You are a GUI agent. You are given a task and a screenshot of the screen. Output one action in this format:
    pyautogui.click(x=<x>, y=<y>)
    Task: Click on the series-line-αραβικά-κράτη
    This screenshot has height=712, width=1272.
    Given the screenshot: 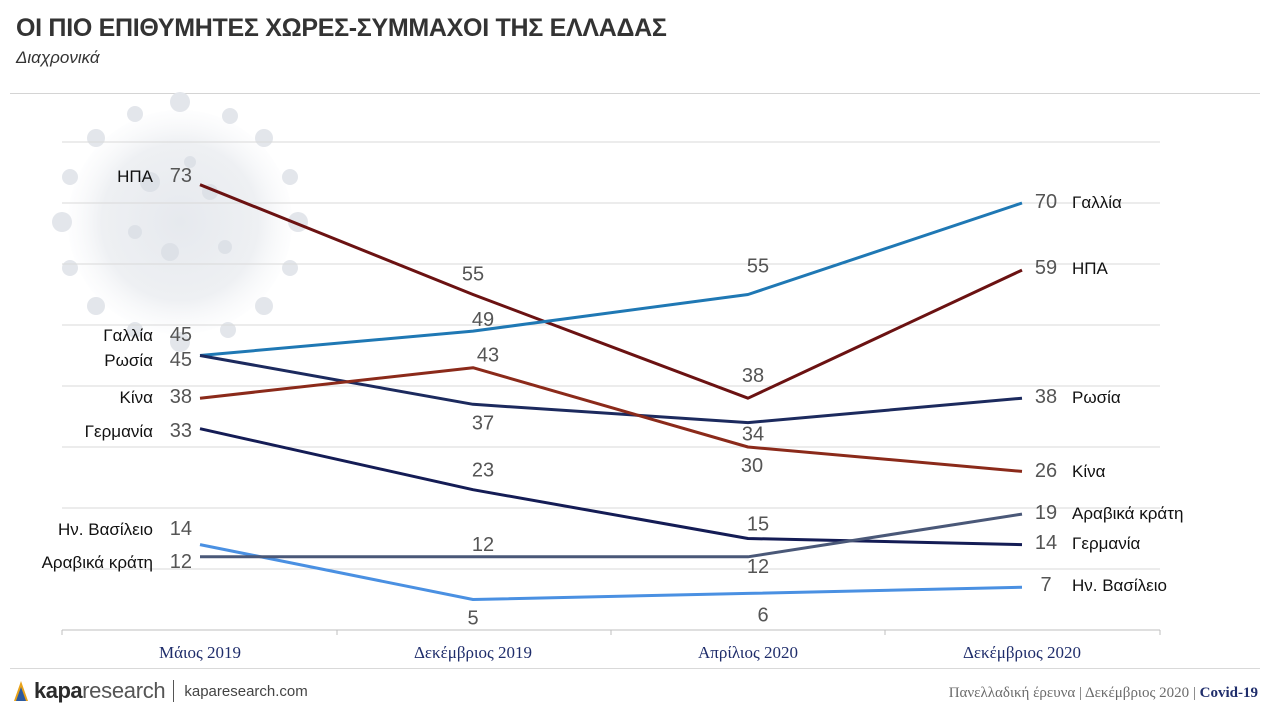 What is the action you would take?
    pyautogui.click(x=611, y=535)
    